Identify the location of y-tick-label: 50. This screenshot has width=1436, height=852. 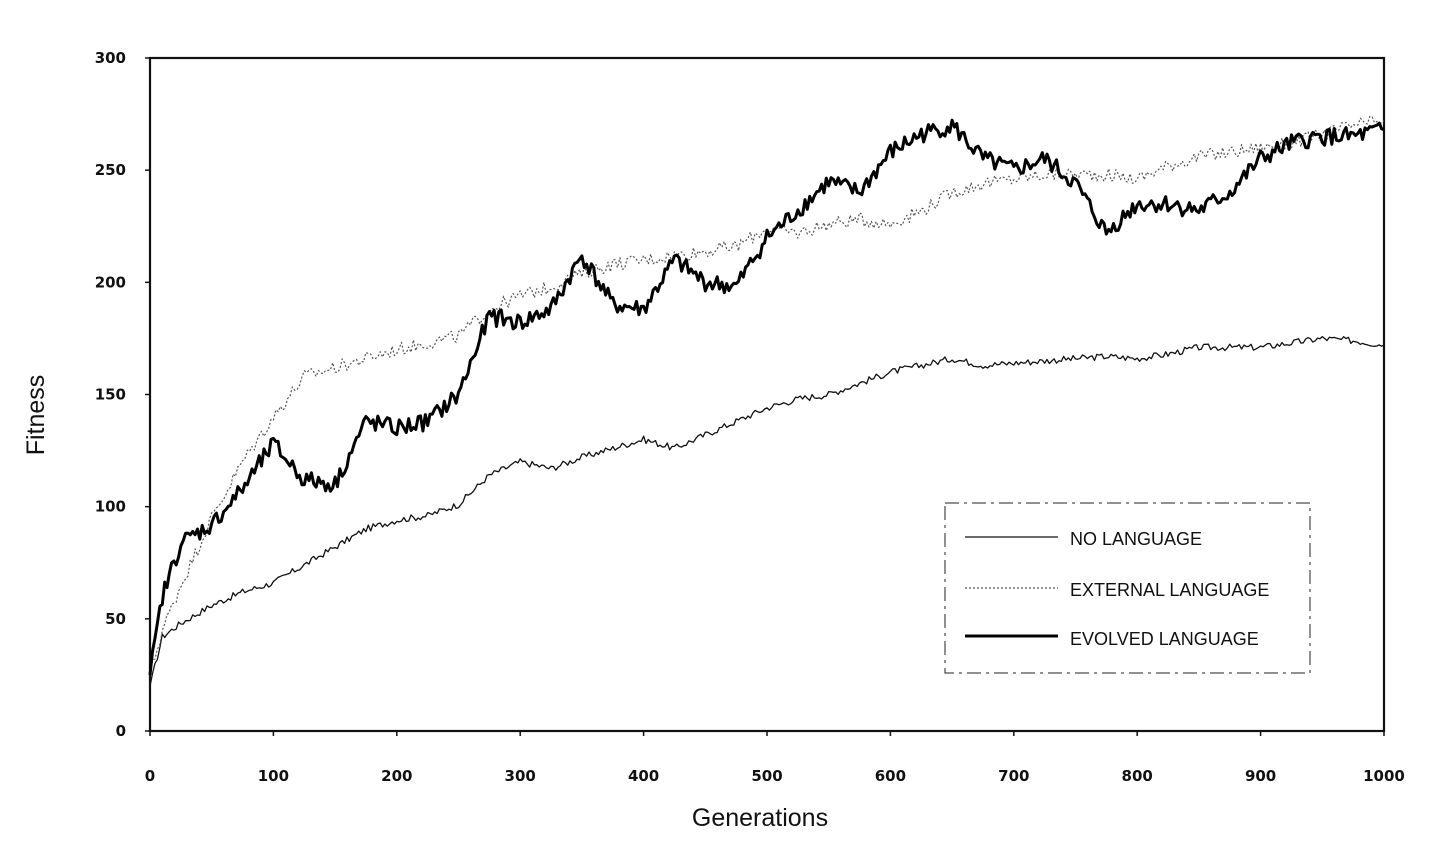
(115, 619).